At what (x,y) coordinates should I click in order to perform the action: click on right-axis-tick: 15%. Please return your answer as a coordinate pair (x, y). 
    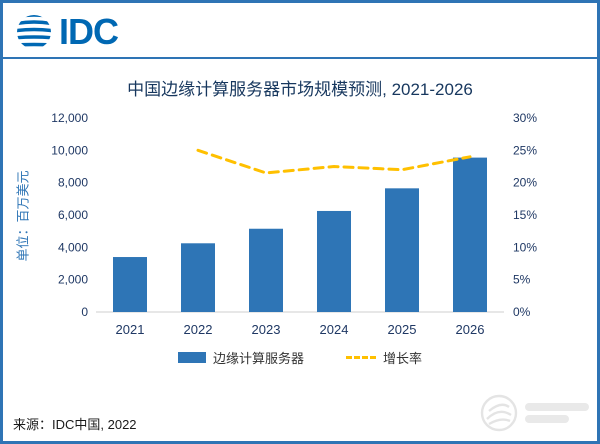
    Looking at the image, I should click on (525, 215).